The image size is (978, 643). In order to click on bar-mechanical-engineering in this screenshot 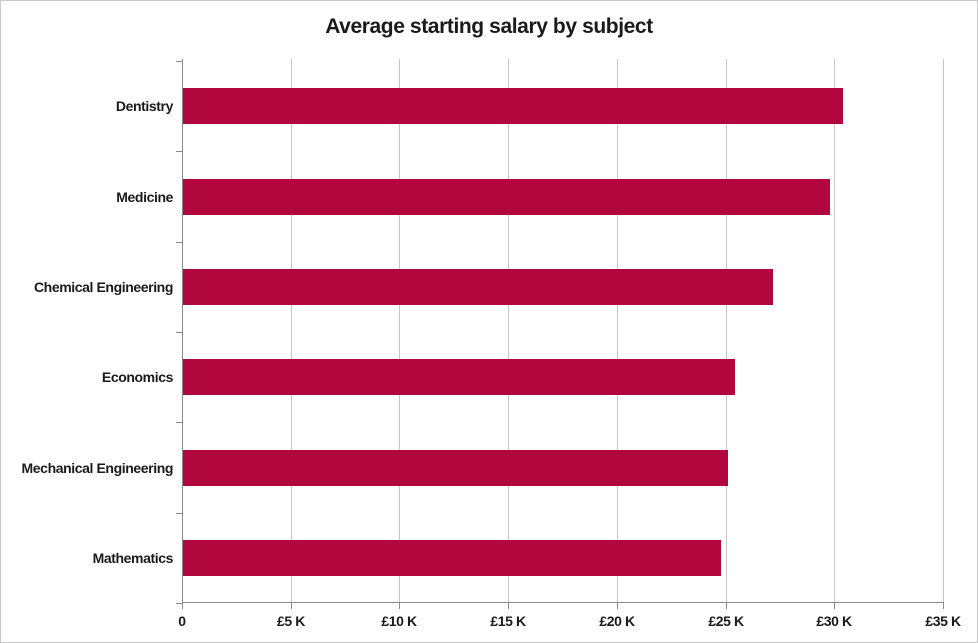, I will do `click(455, 468)`.